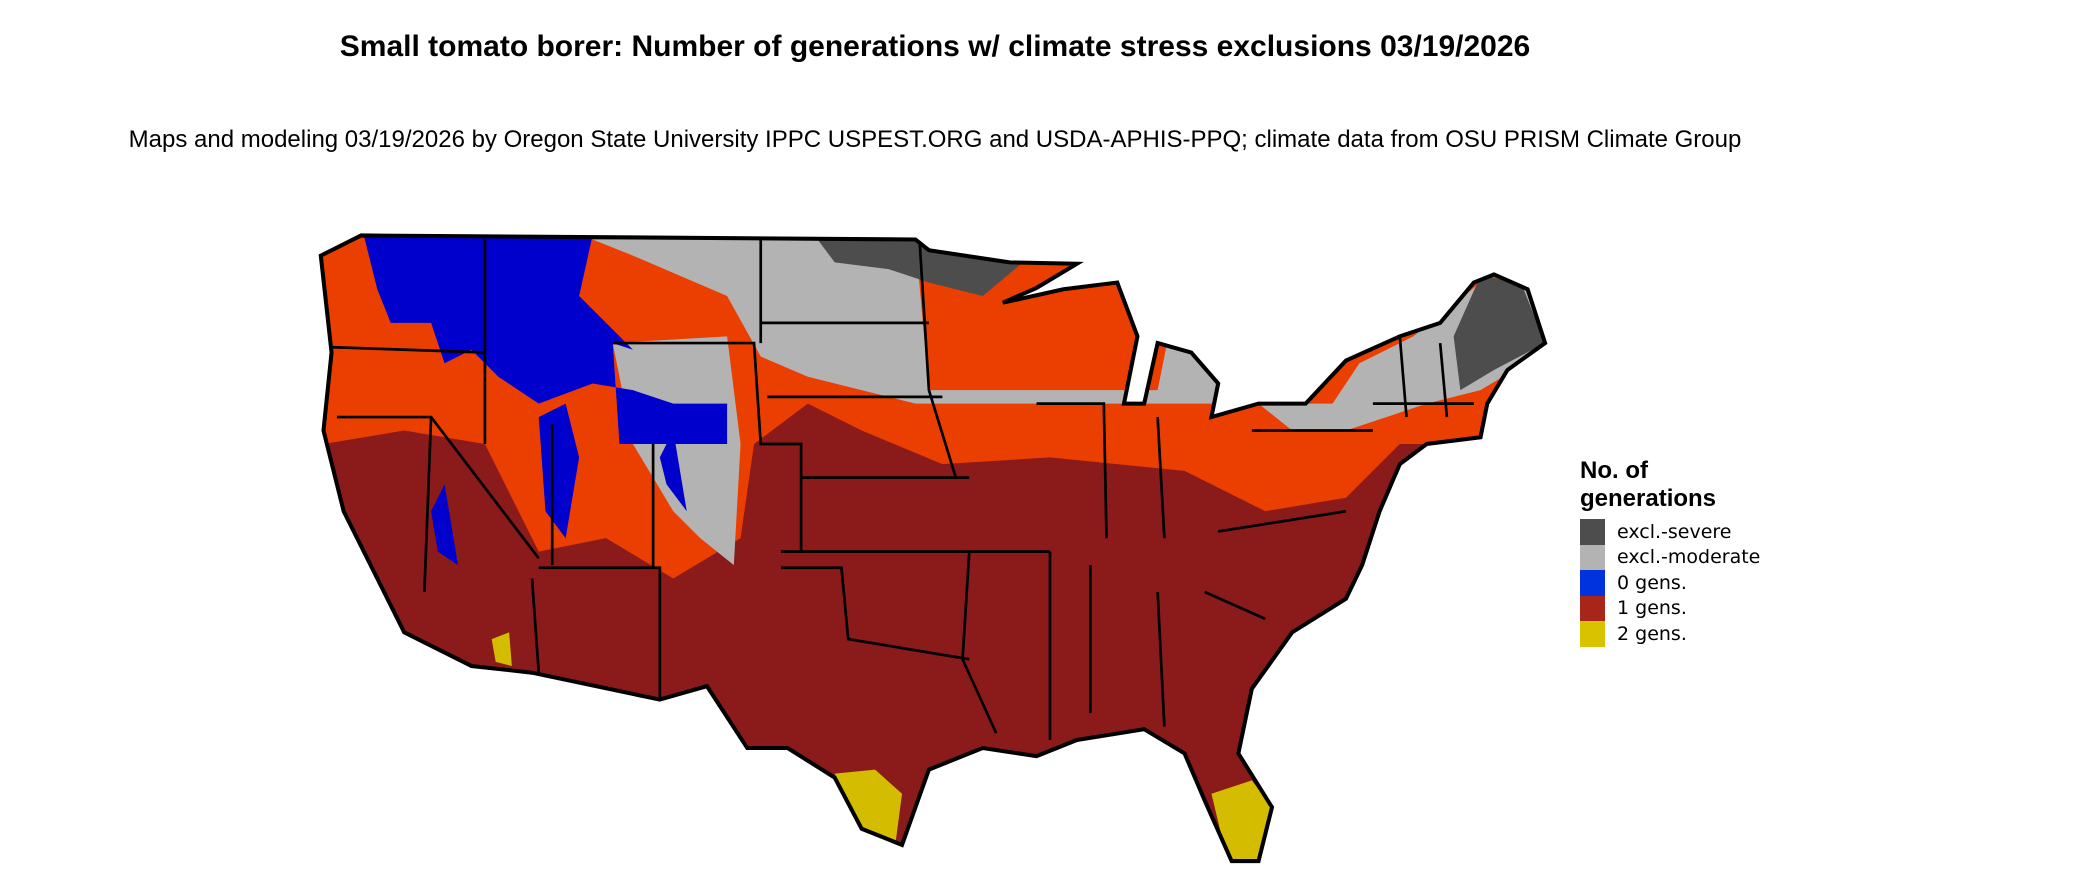  I want to click on zone-excl-moderate-rockies, so click(676, 451).